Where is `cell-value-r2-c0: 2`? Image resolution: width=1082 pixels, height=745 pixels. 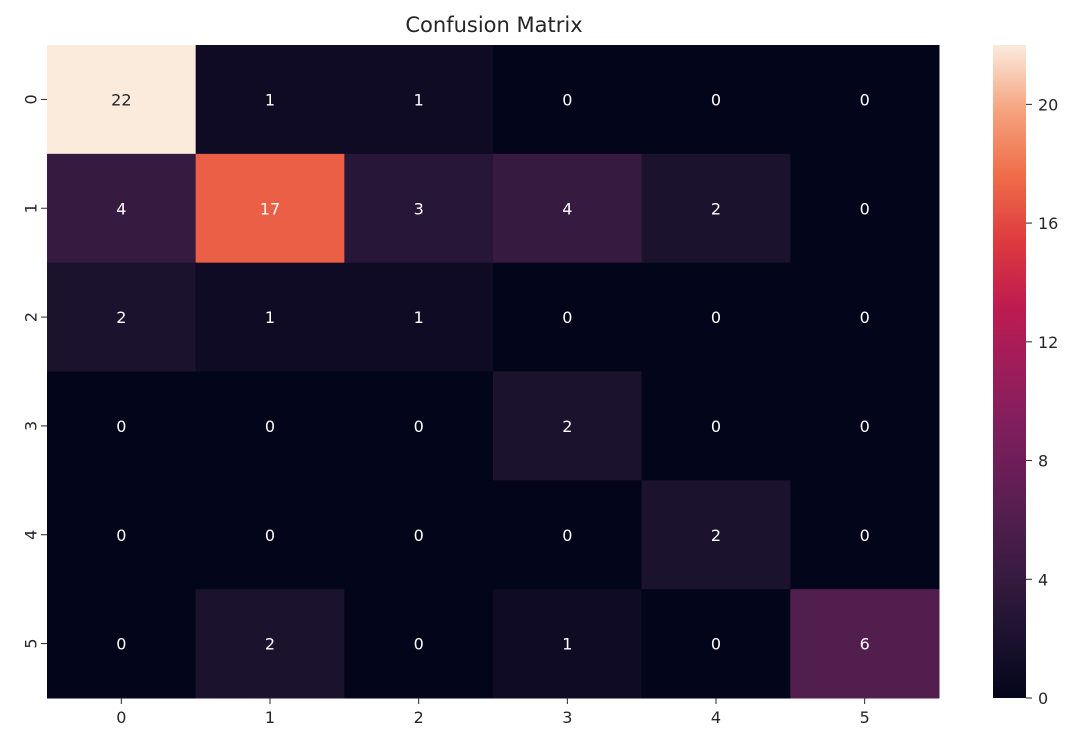
cell-value-r2-c0: 2 is located at coordinates (121, 317).